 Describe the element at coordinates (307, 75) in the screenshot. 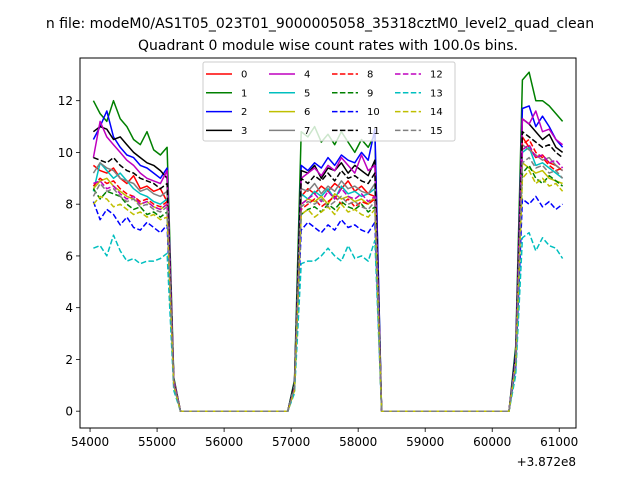

I see `legend-label-4: 4` at that location.